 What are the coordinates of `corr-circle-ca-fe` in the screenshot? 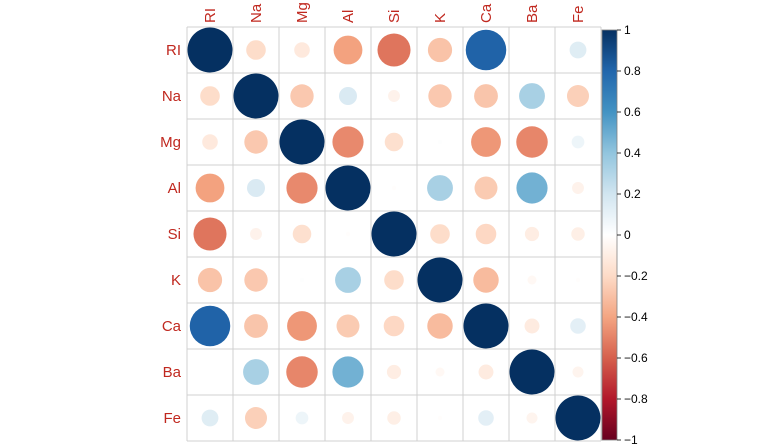 It's located at (578, 326).